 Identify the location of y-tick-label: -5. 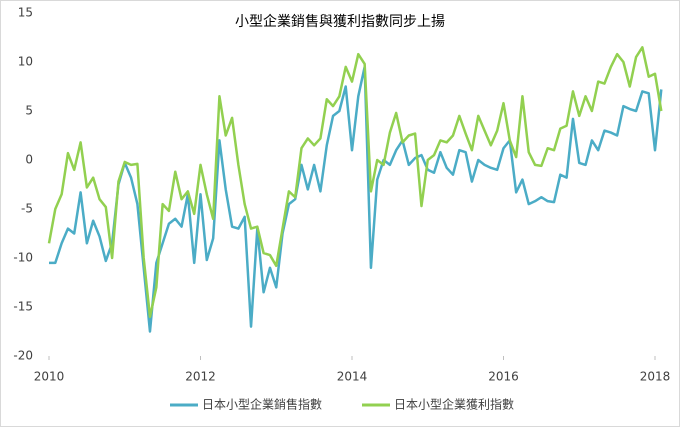
(27, 209).